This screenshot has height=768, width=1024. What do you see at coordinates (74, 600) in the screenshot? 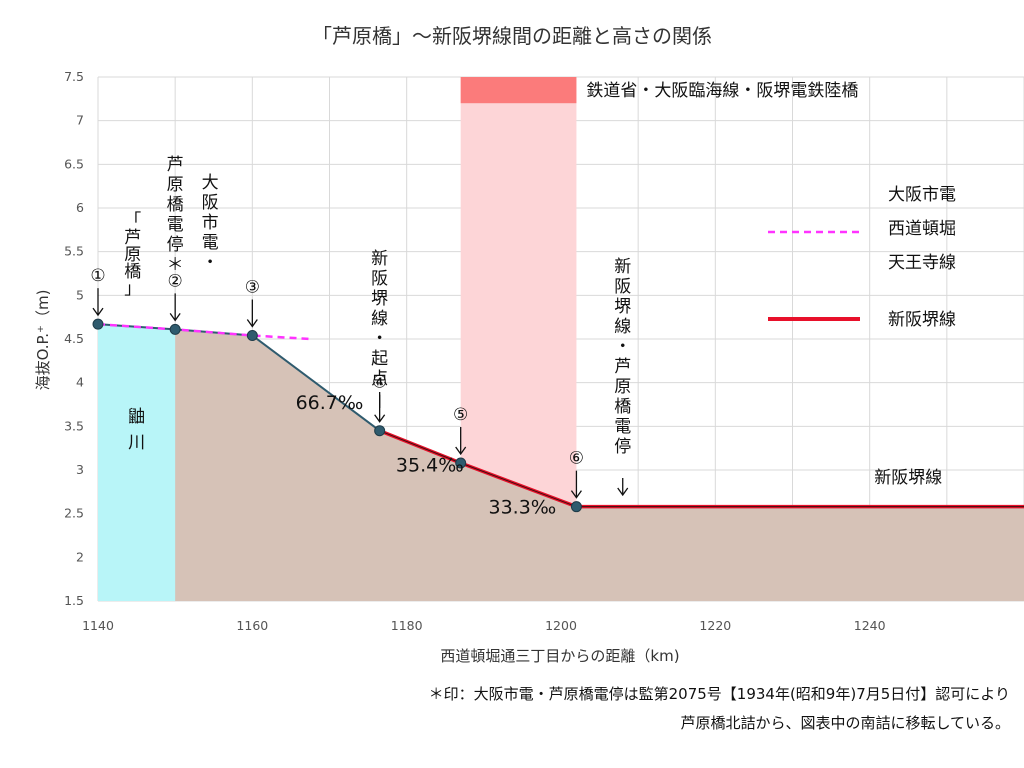
I see `y-tick-label: 1.5` at bounding box center [74, 600].